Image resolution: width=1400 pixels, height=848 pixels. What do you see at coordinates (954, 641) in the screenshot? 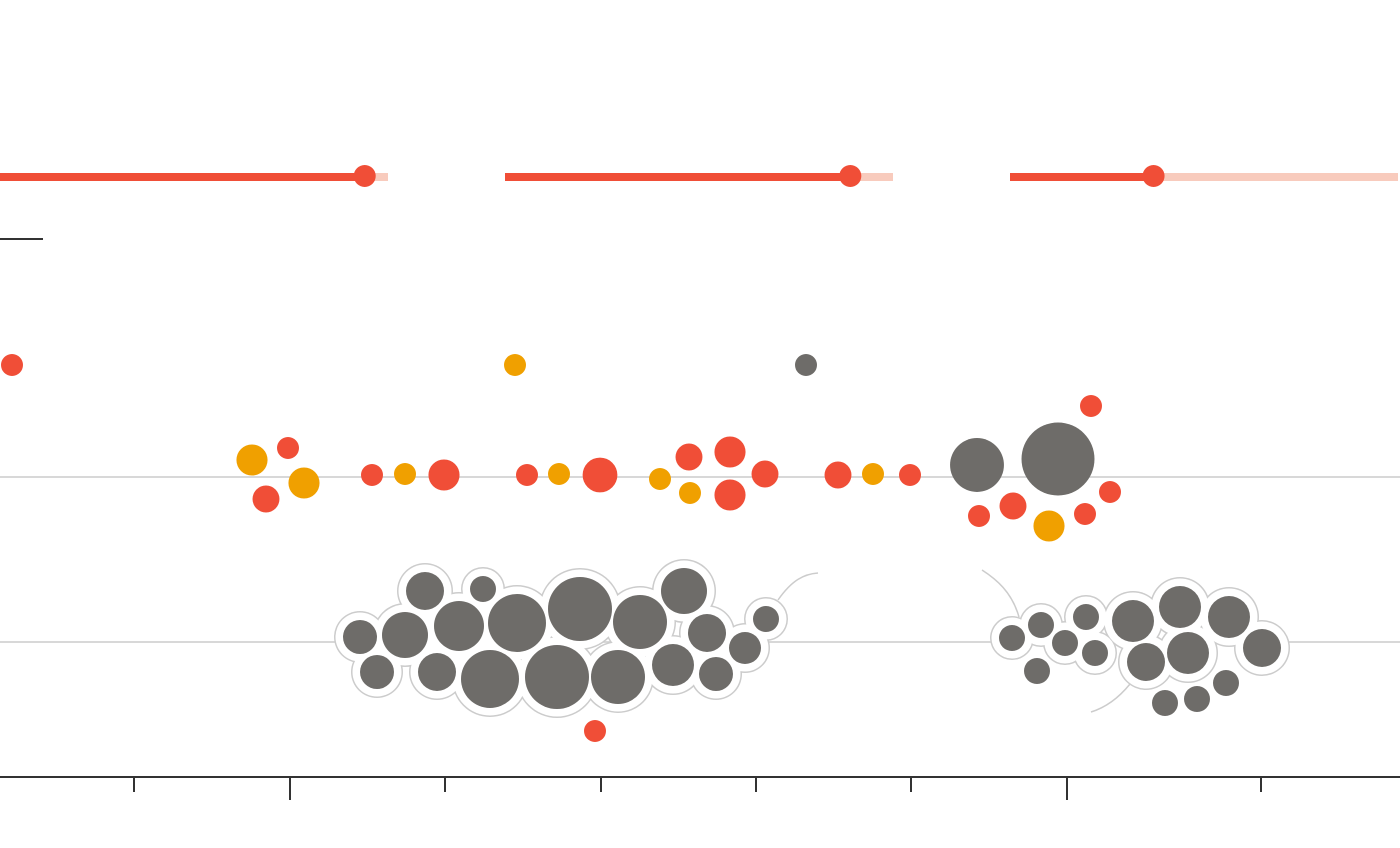
I see `connector-lines` at bounding box center [954, 641].